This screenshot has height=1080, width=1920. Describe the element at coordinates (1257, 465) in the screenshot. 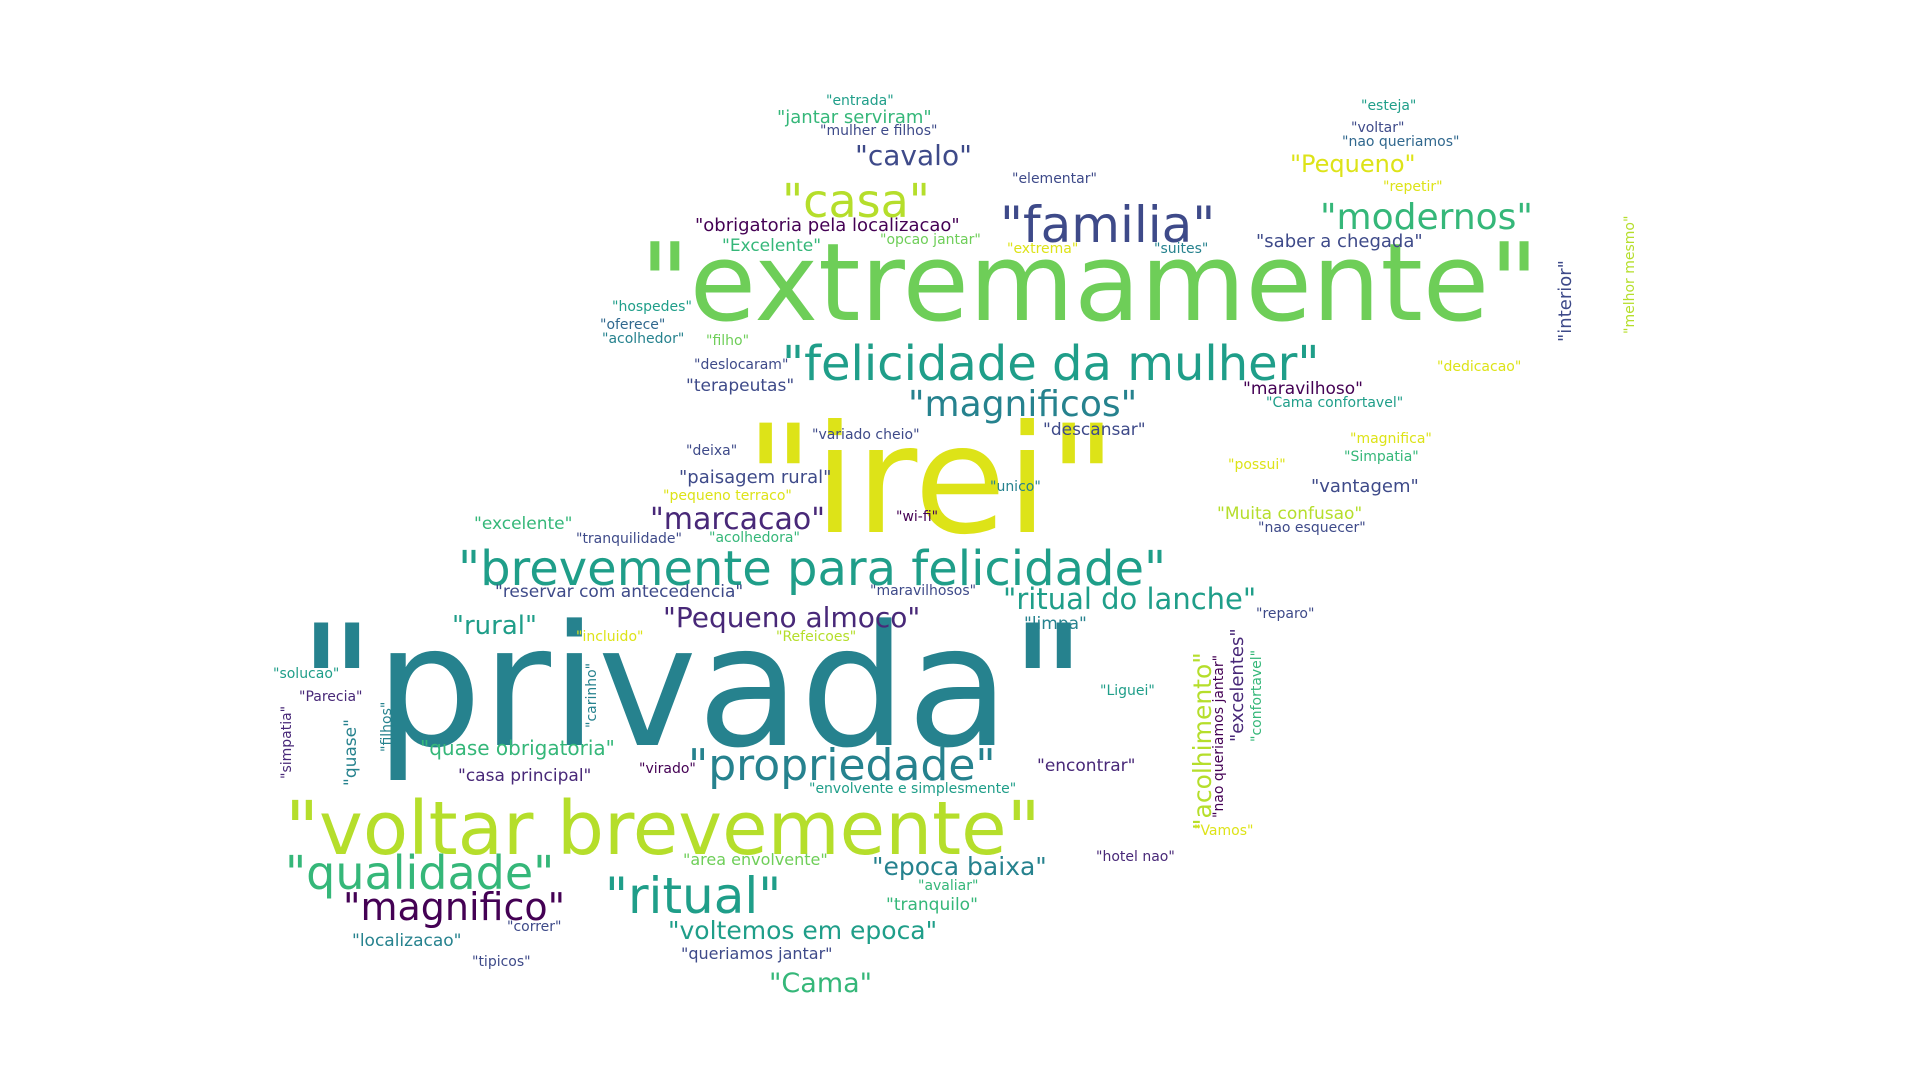

I see `word-possui: "possui"` at that location.